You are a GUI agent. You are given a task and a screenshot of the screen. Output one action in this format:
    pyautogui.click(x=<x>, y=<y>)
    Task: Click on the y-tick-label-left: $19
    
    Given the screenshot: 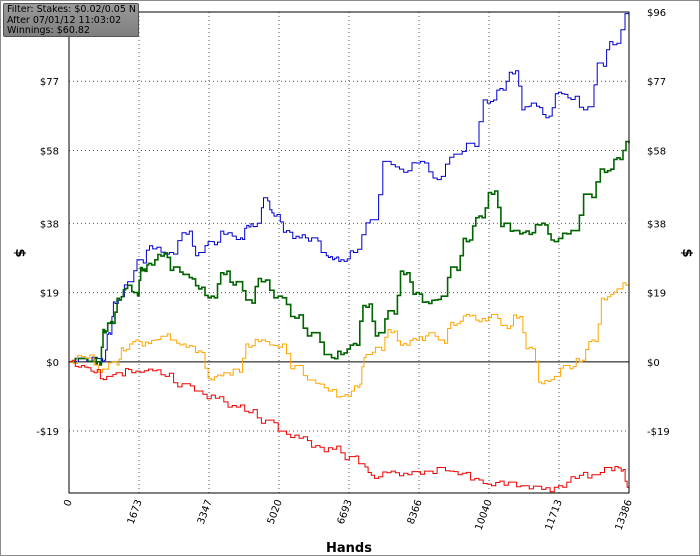 What is the action you would take?
    pyautogui.click(x=49, y=294)
    